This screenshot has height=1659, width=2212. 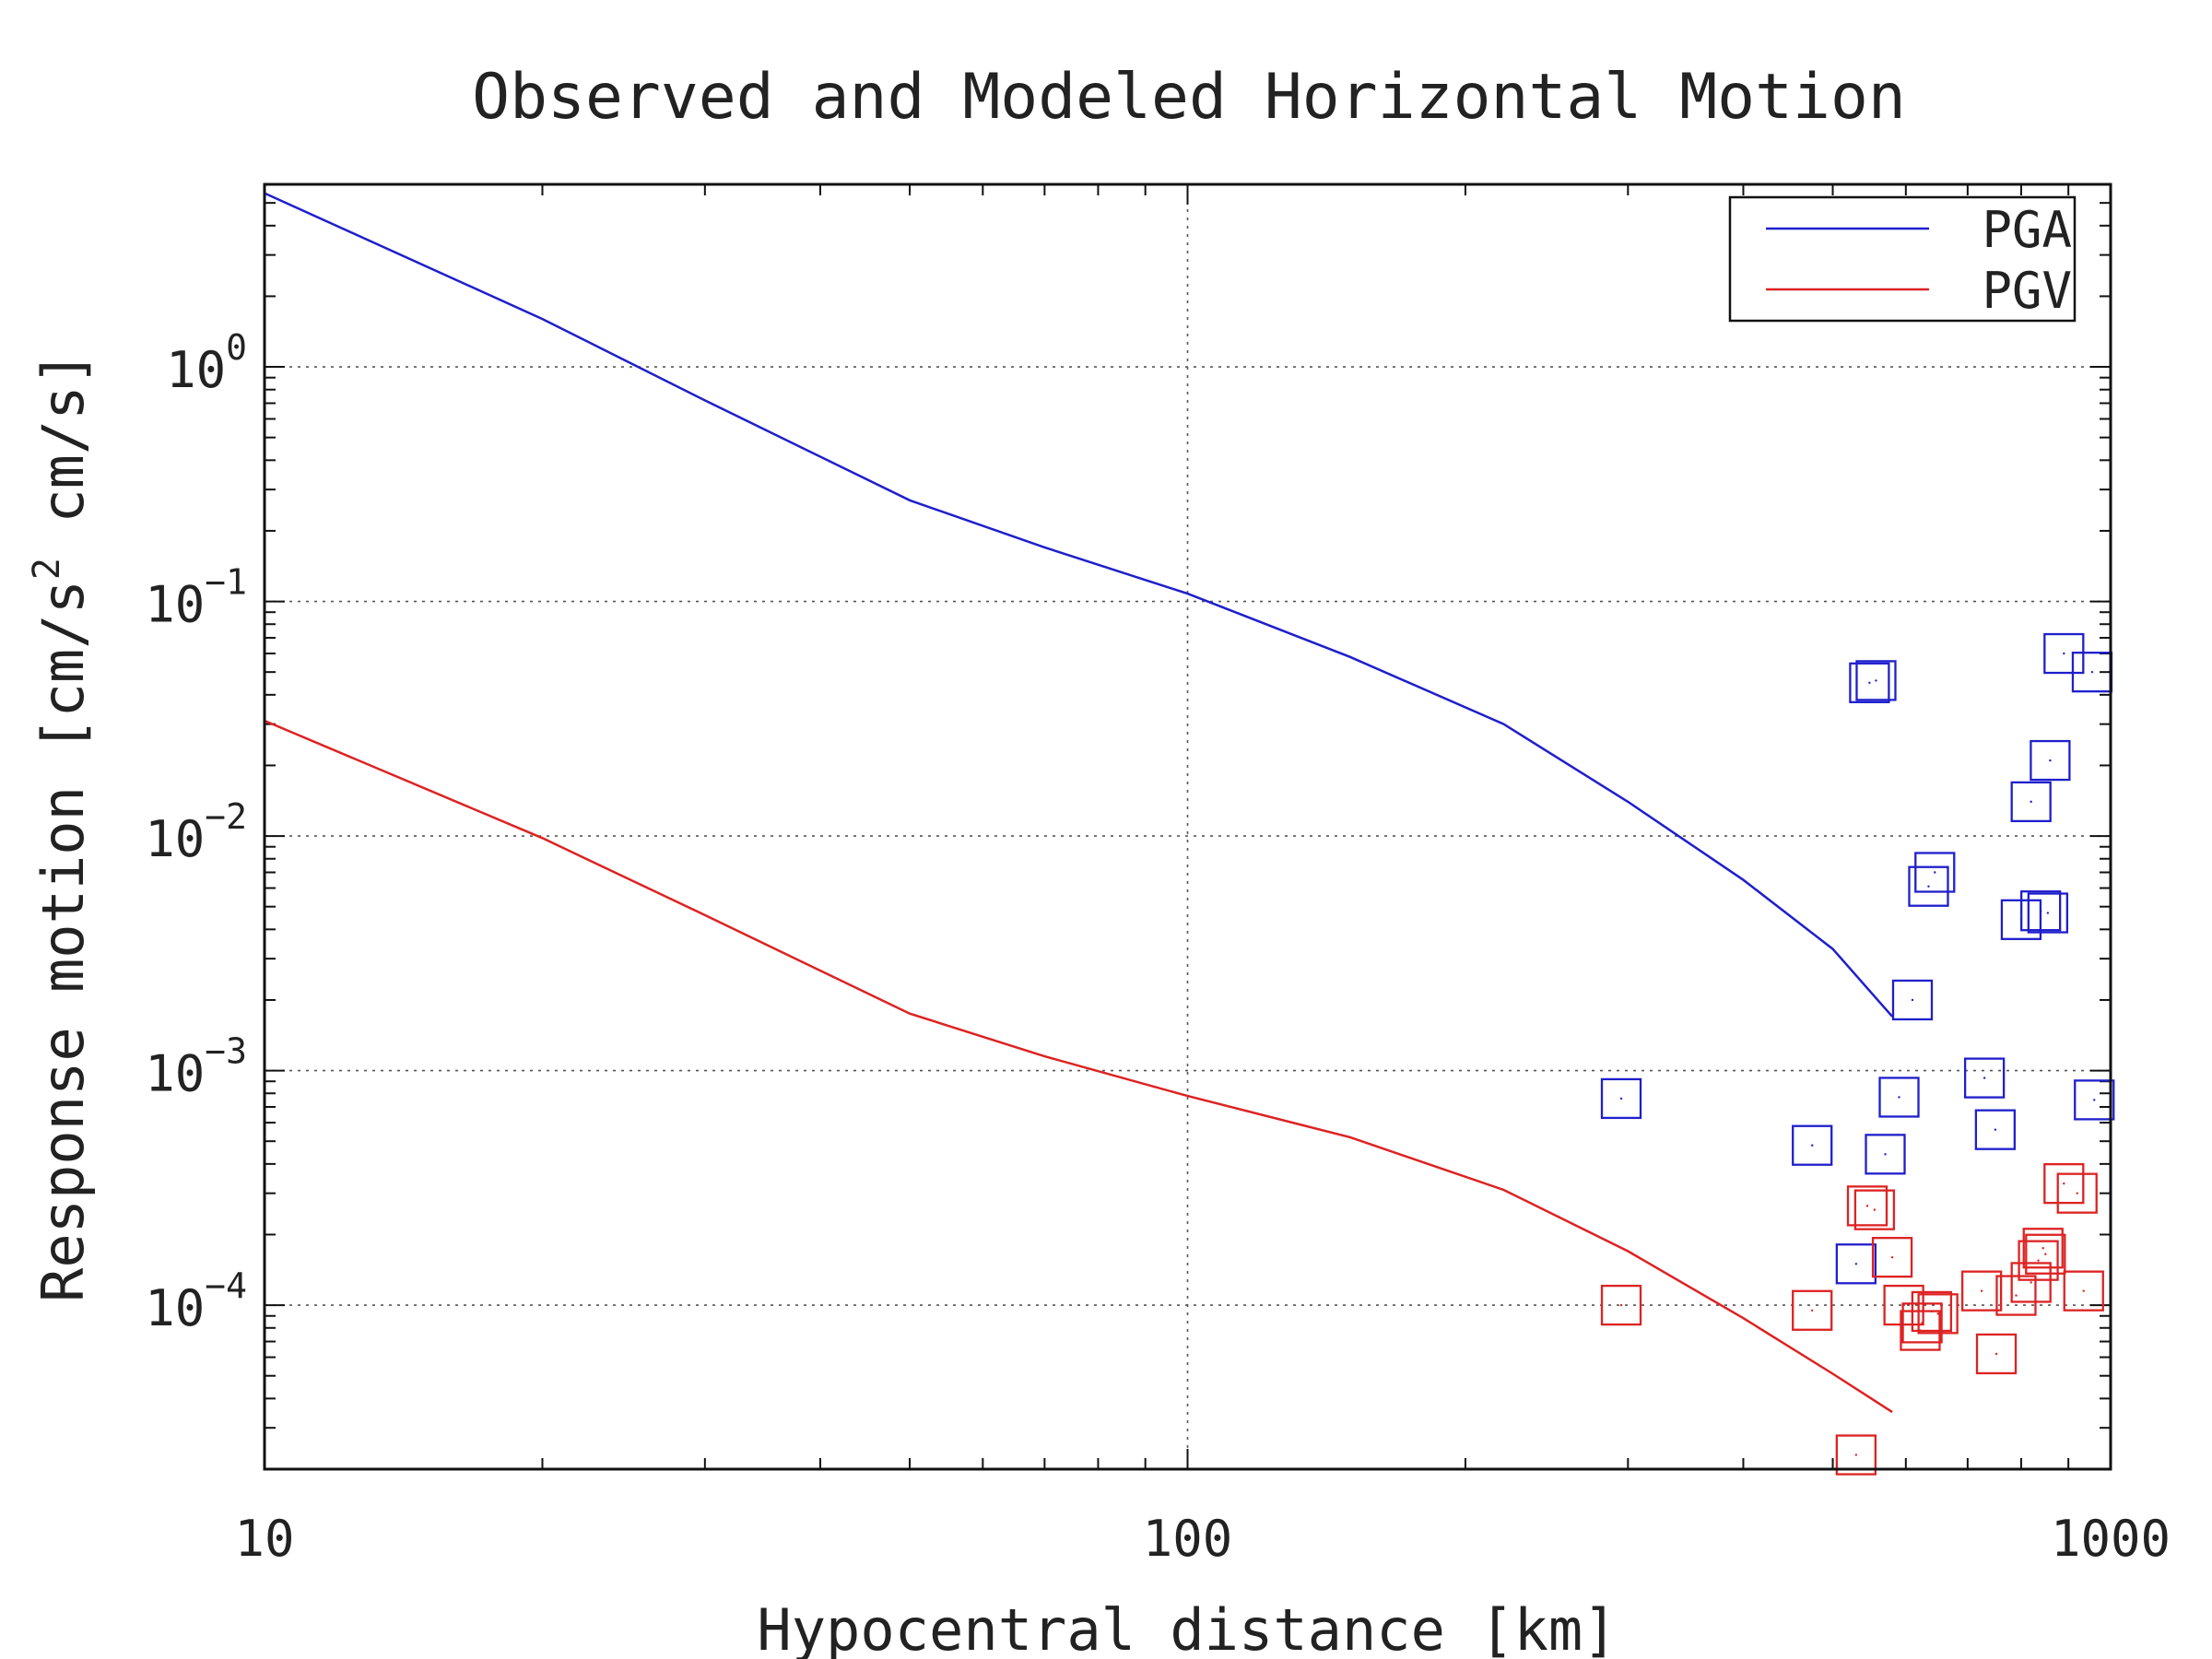 What do you see at coordinates (226, 1051) in the screenshot?
I see `y-tick-label-exponent: −3` at bounding box center [226, 1051].